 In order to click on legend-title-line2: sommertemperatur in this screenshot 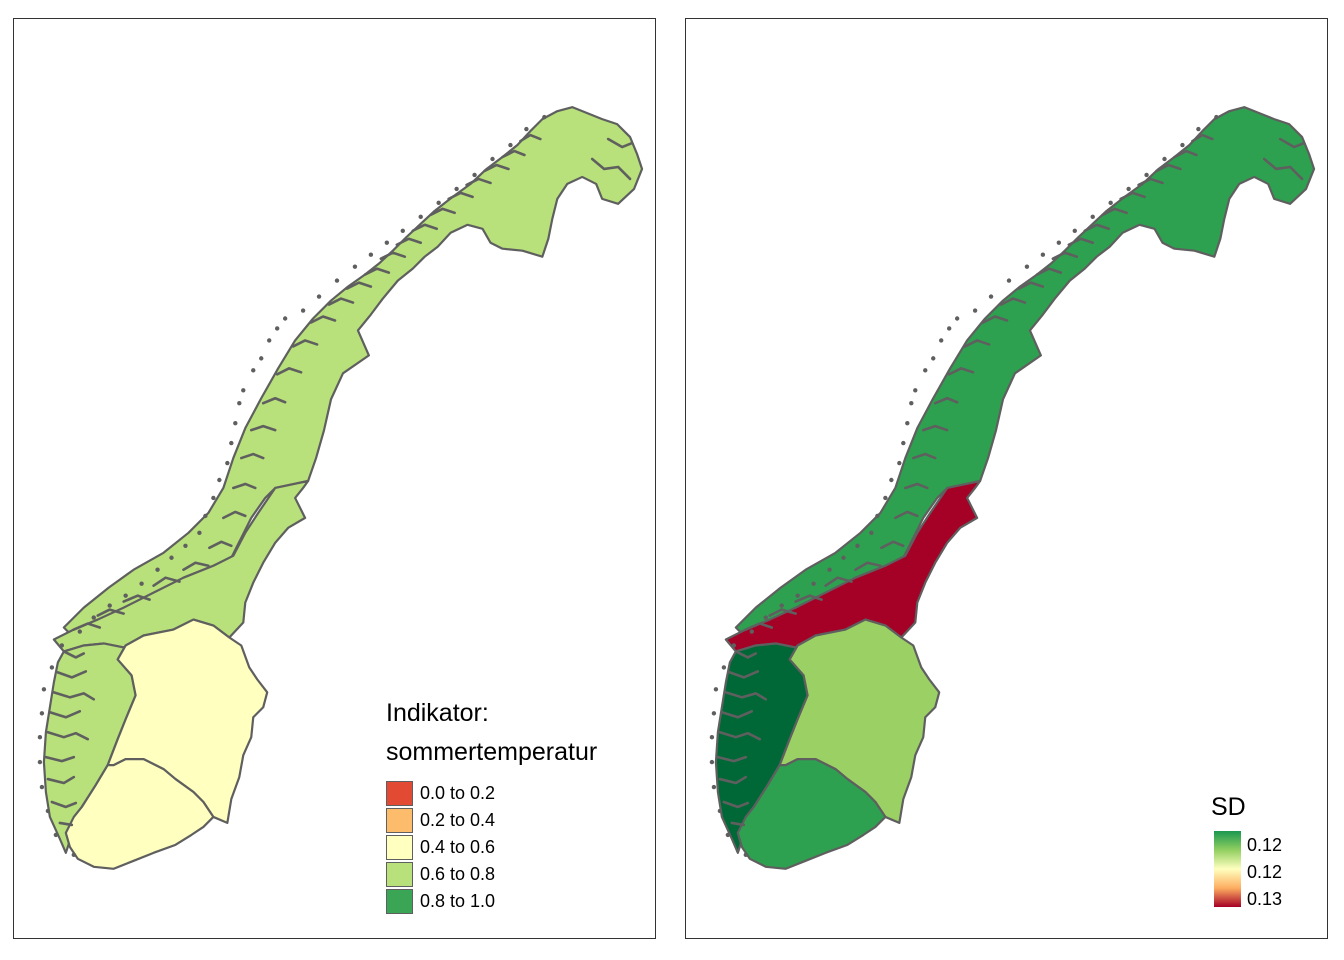, I will do `click(492, 752)`.